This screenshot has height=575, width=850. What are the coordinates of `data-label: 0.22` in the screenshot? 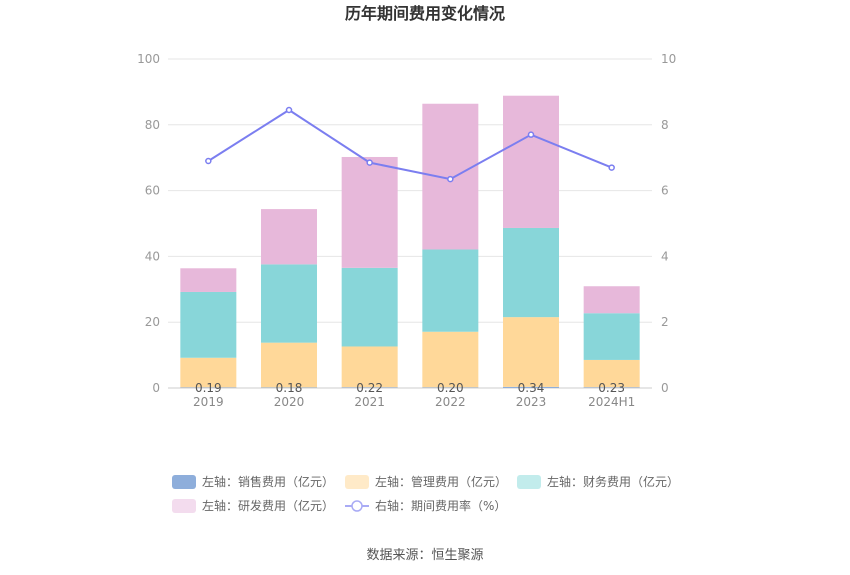 It's located at (369, 388).